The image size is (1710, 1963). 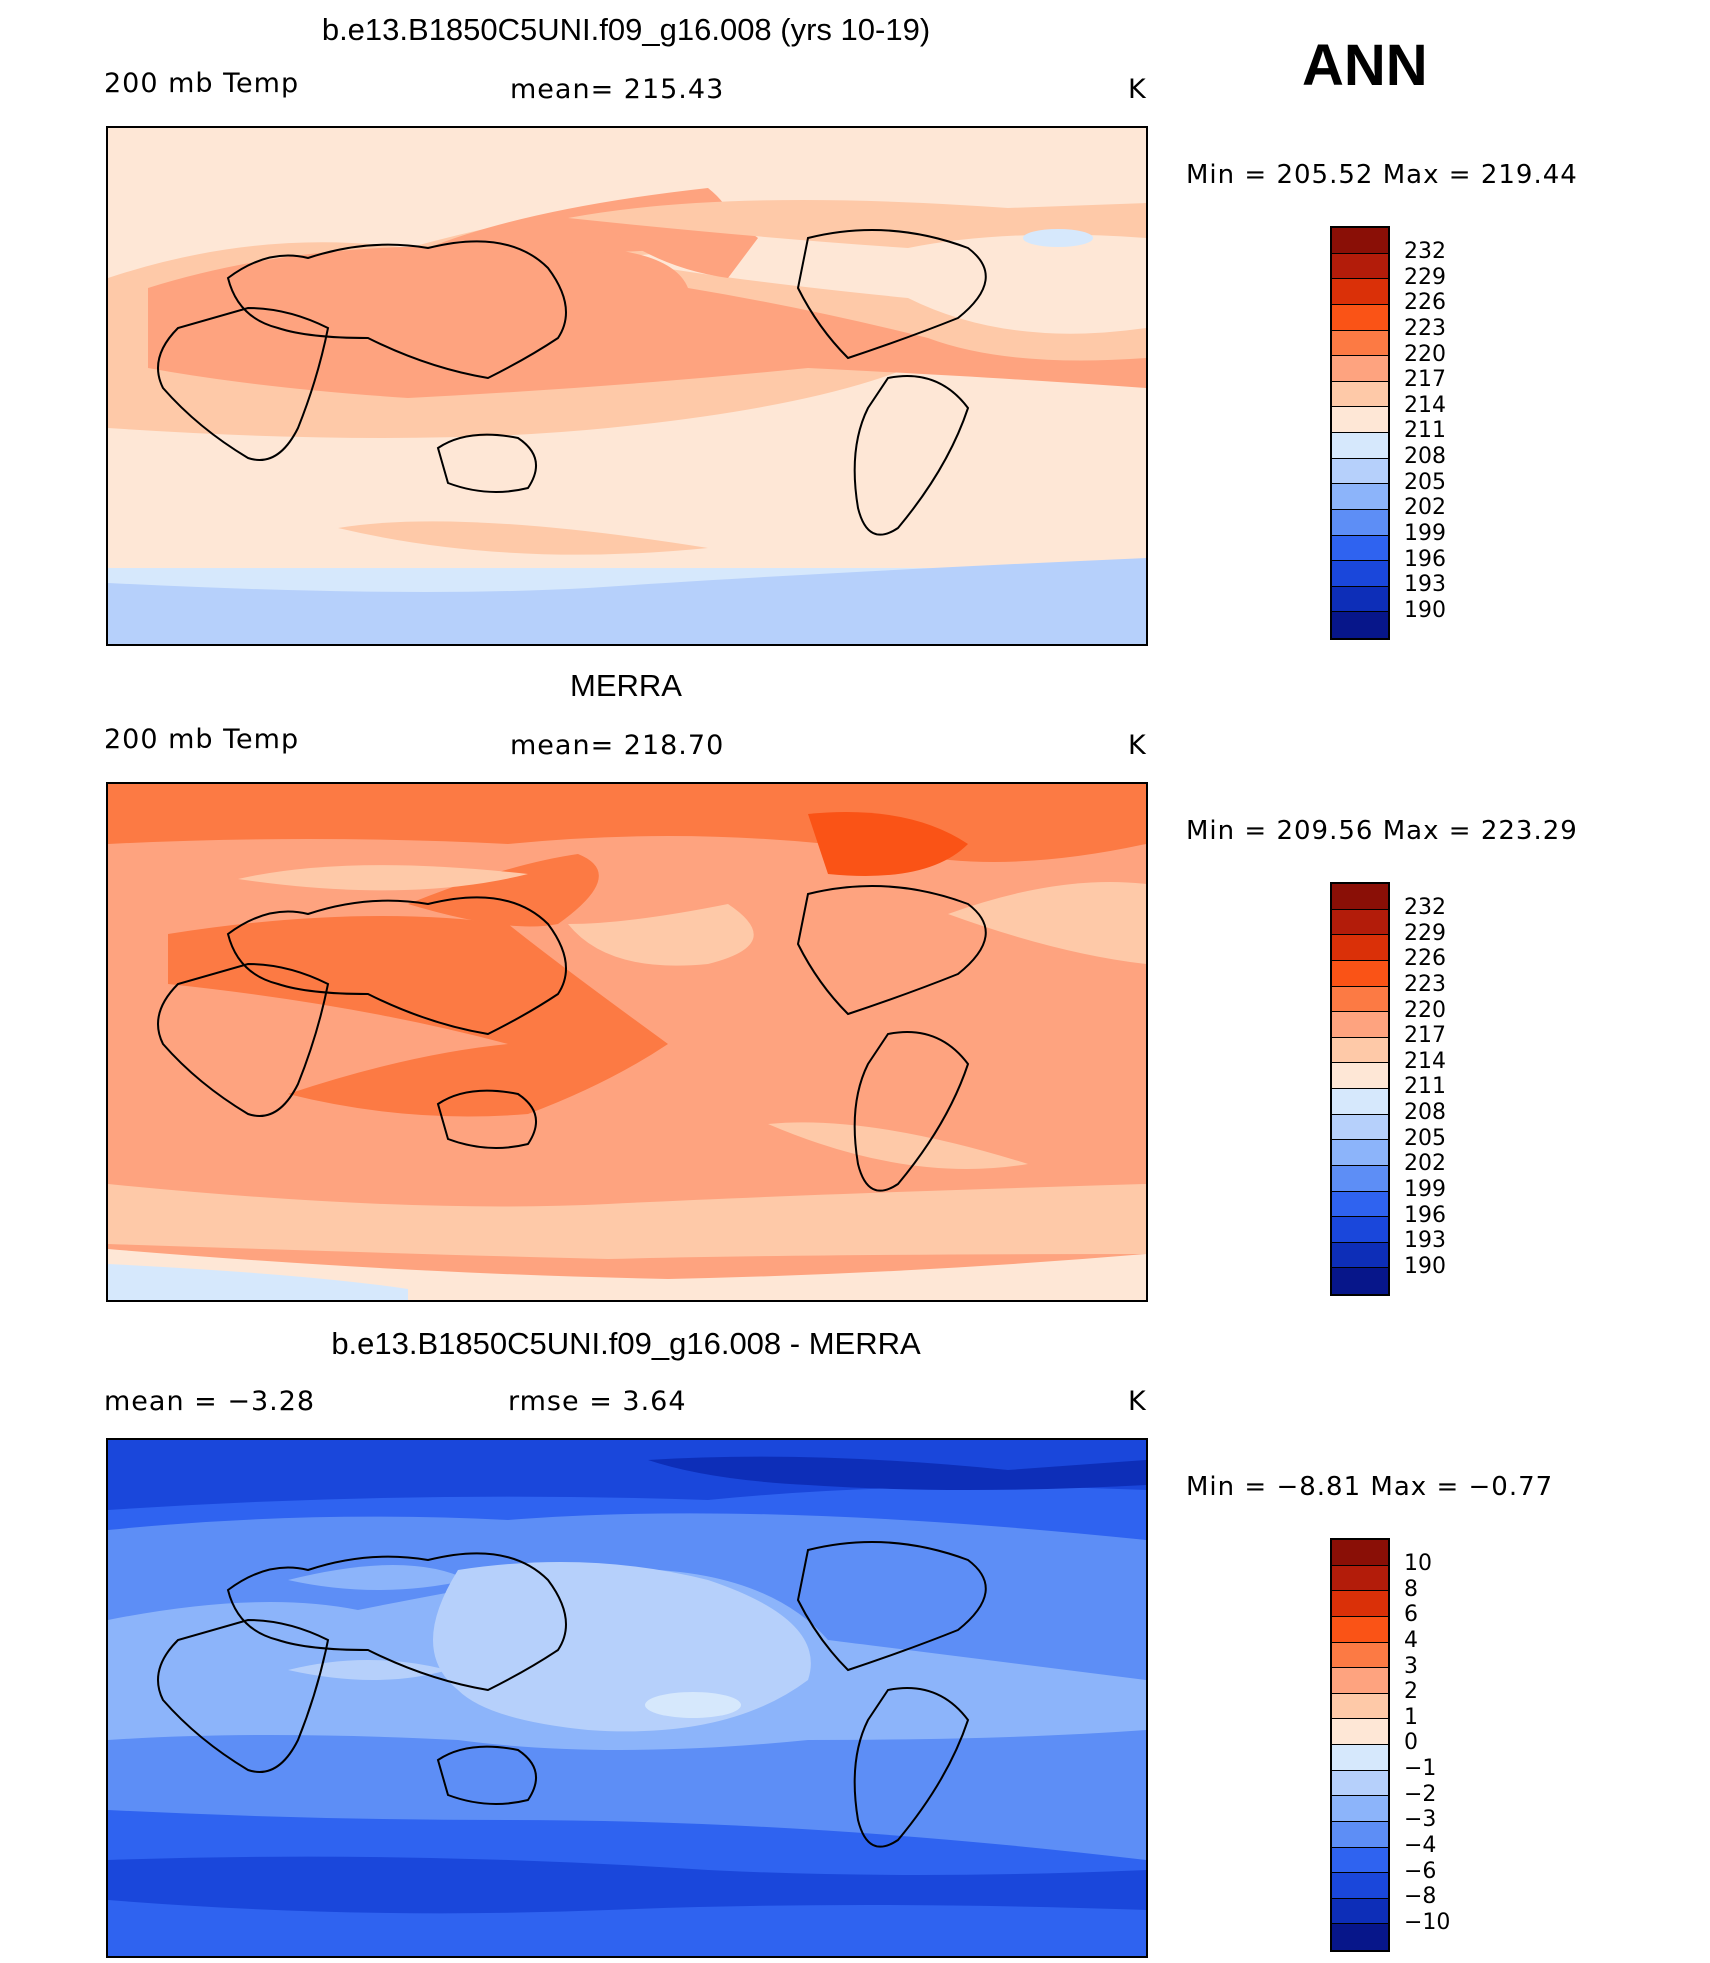 I want to click on colorbar-tick-label: 10, so click(x=1418, y=1563).